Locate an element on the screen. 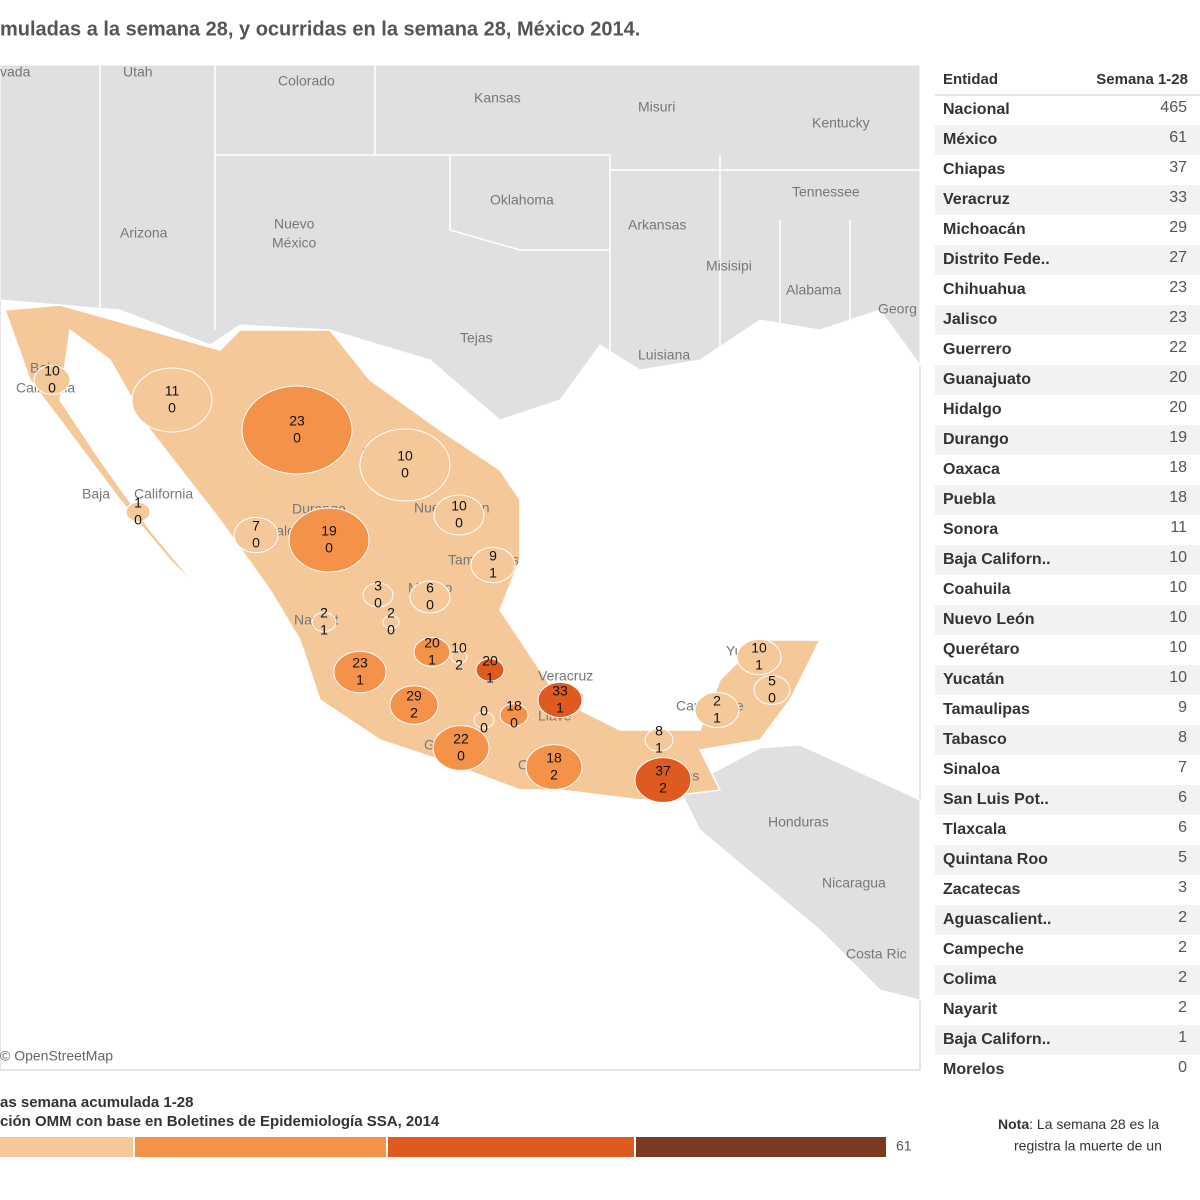  state-cases: 1 is located at coordinates (138, 503).